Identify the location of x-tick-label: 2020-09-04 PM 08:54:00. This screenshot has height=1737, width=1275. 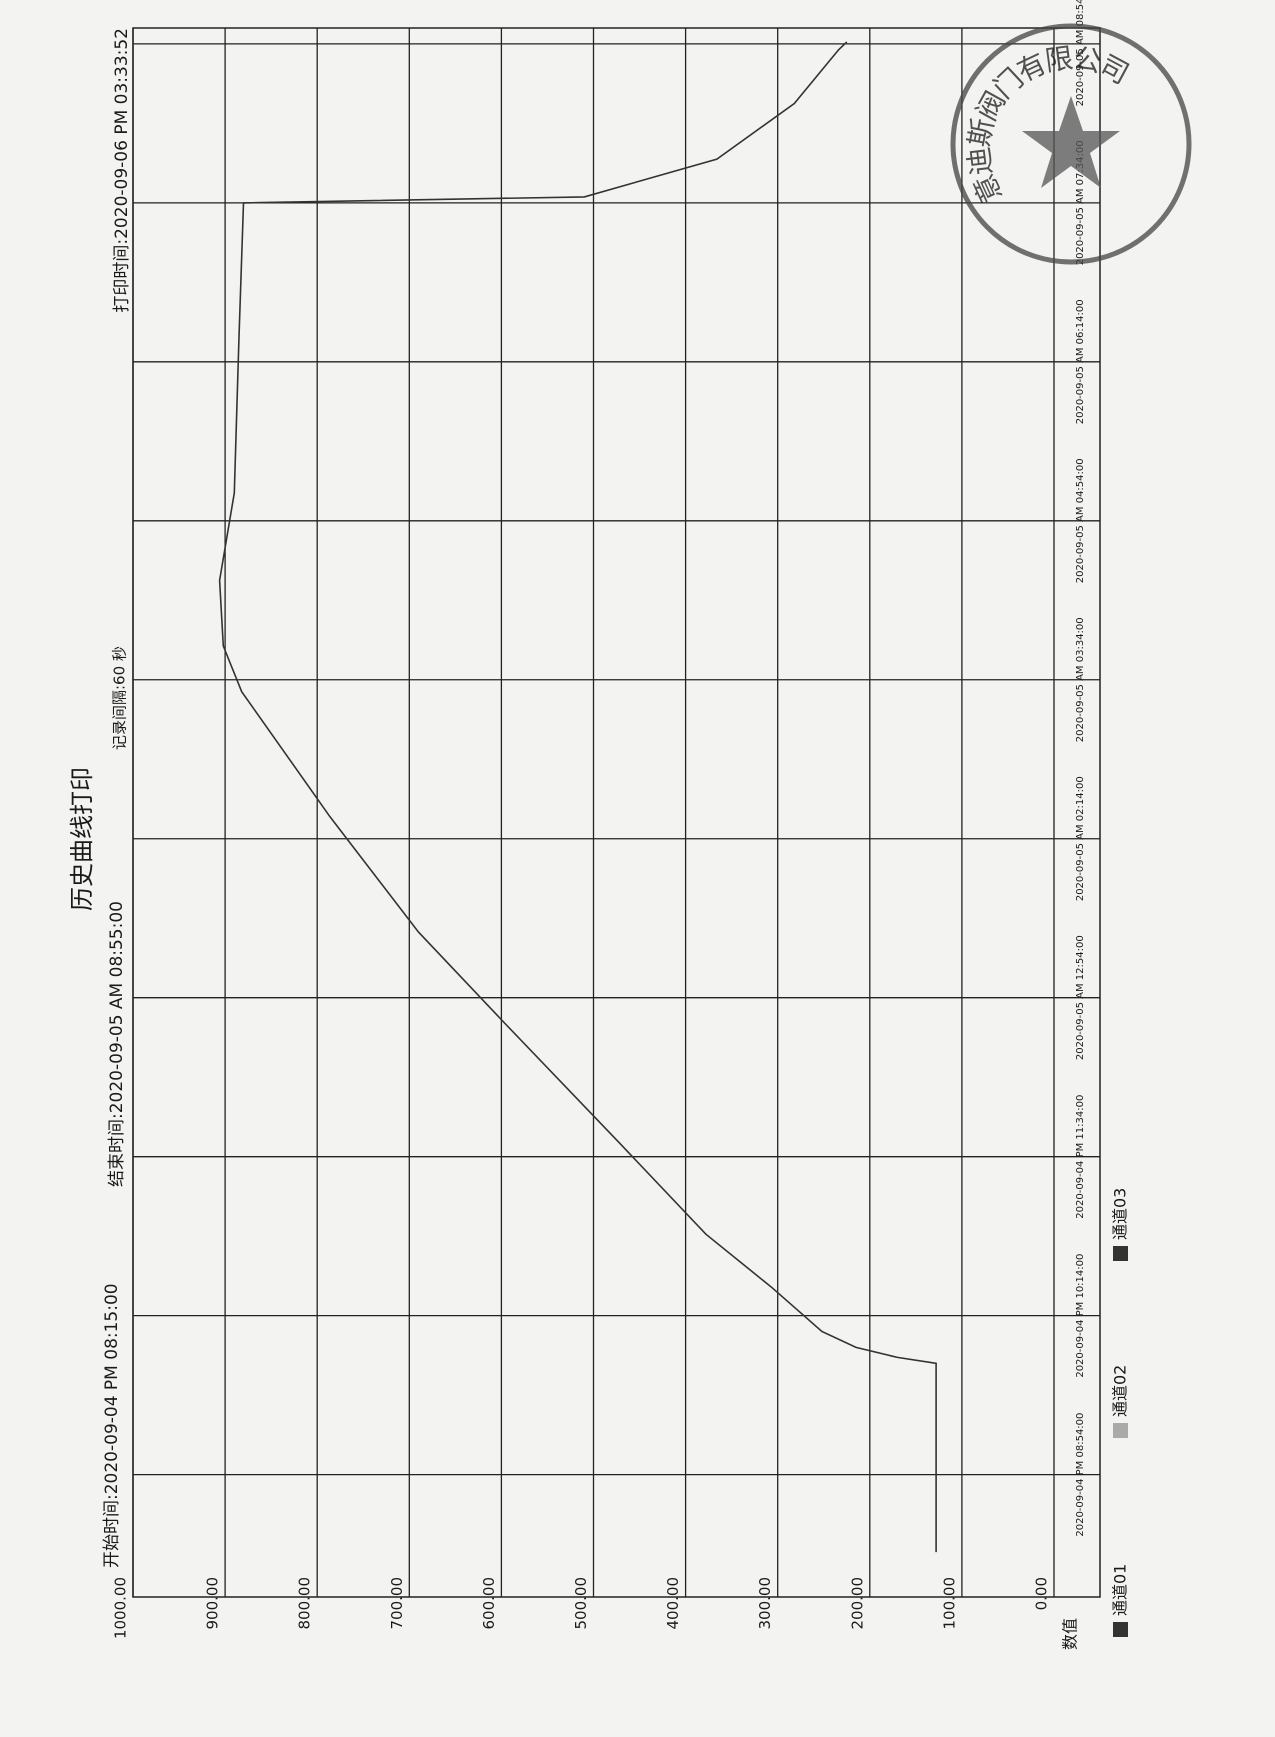
(1080, 1475).